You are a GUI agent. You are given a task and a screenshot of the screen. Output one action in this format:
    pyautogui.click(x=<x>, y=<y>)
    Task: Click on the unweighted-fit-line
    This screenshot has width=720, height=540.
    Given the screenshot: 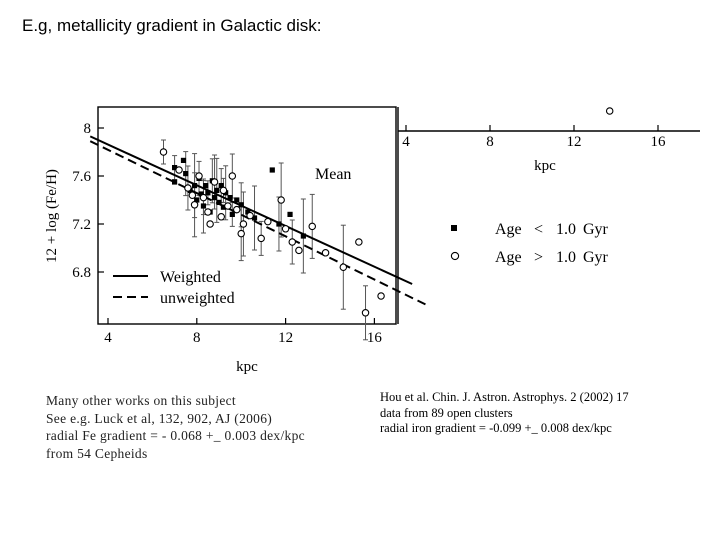 What is the action you would take?
    pyautogui.click(x=257, y=223)
    